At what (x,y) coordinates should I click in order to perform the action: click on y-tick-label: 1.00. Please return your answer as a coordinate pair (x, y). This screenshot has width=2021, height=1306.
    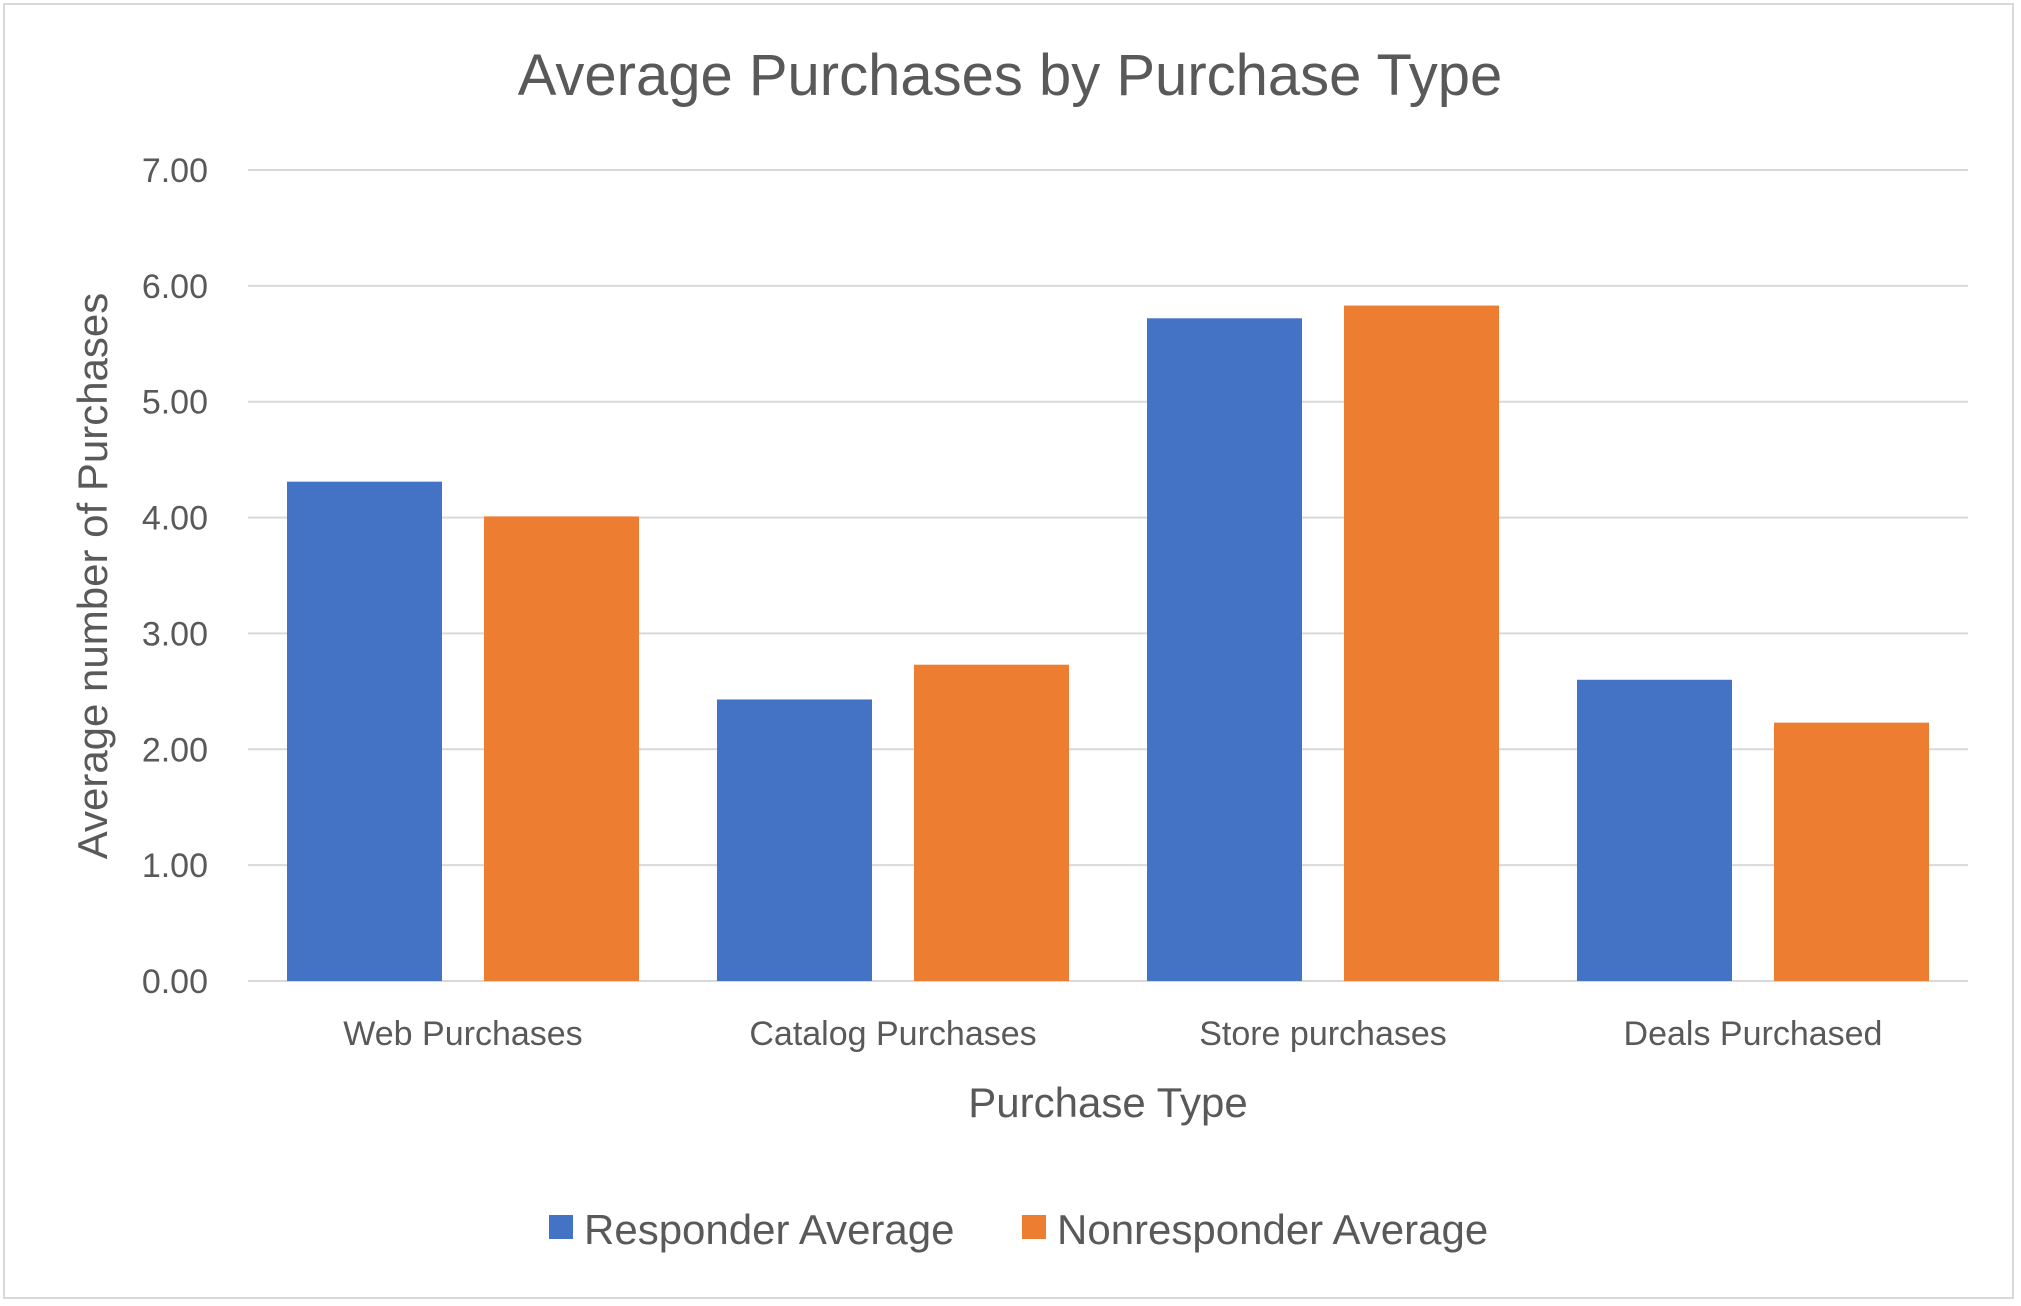
    Looking at the image, I should click on (175, 866).